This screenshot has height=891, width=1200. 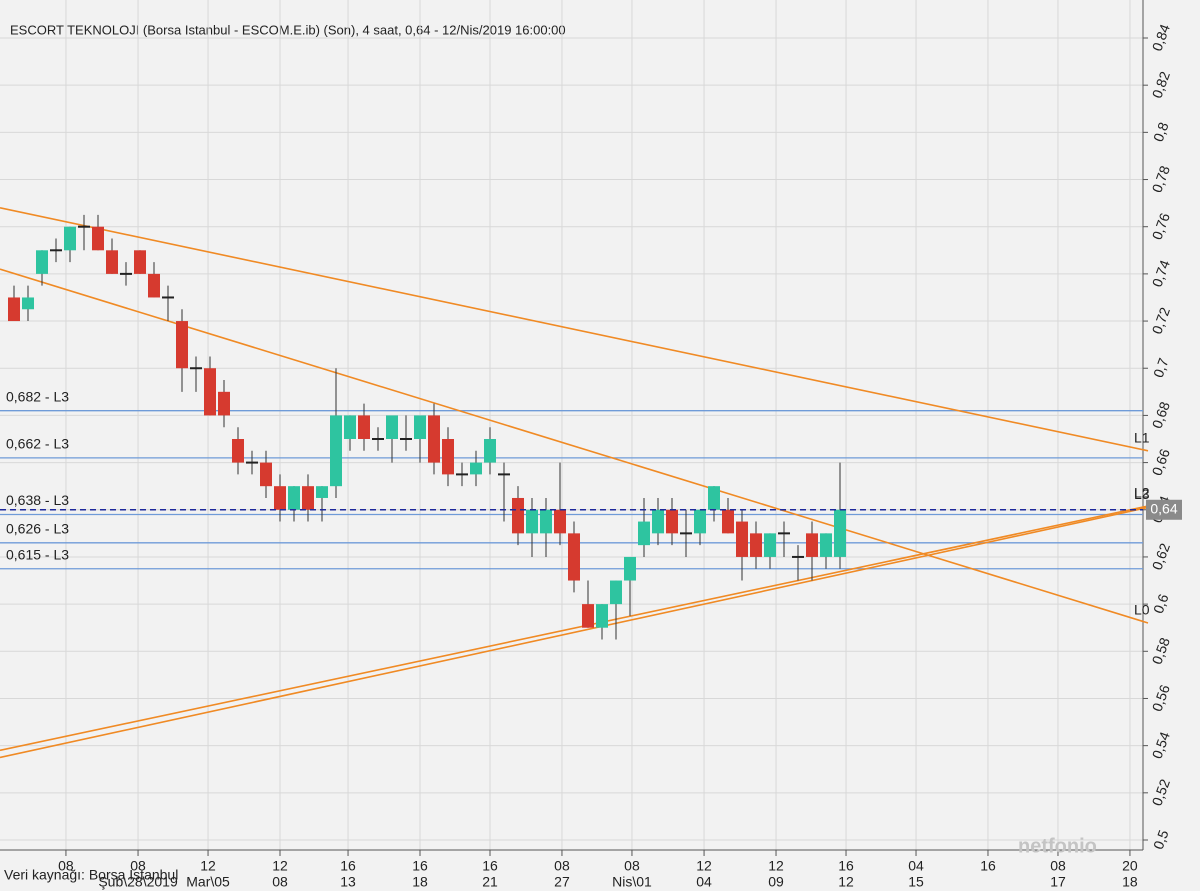 I want to click on last-price-label: 0,64, so click(x=1163, y=508).